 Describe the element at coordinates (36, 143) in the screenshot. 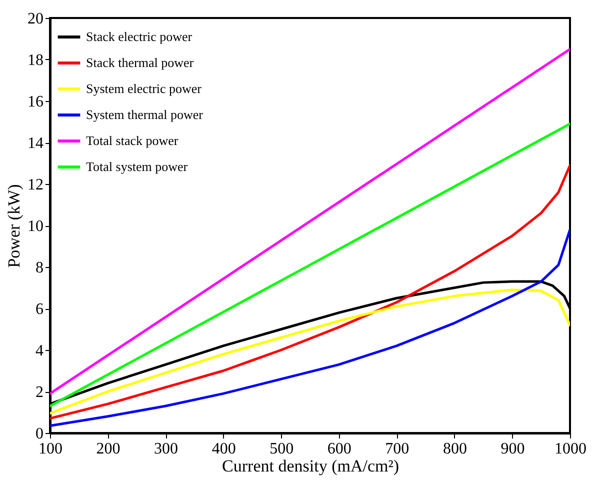

I see `y-tick-label: 14` at that location.